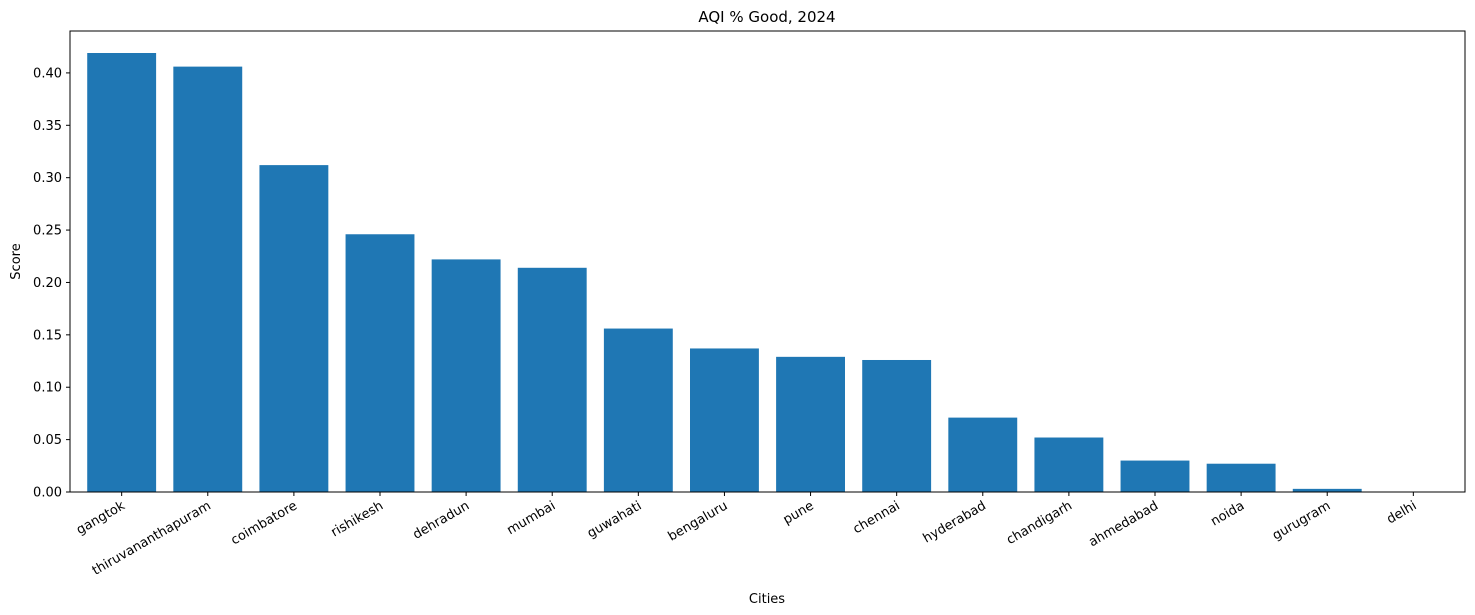 The height and width of the screenshot is (615, 1475). I want to click on x-tick-label: bengaluru, so click(698, 521).